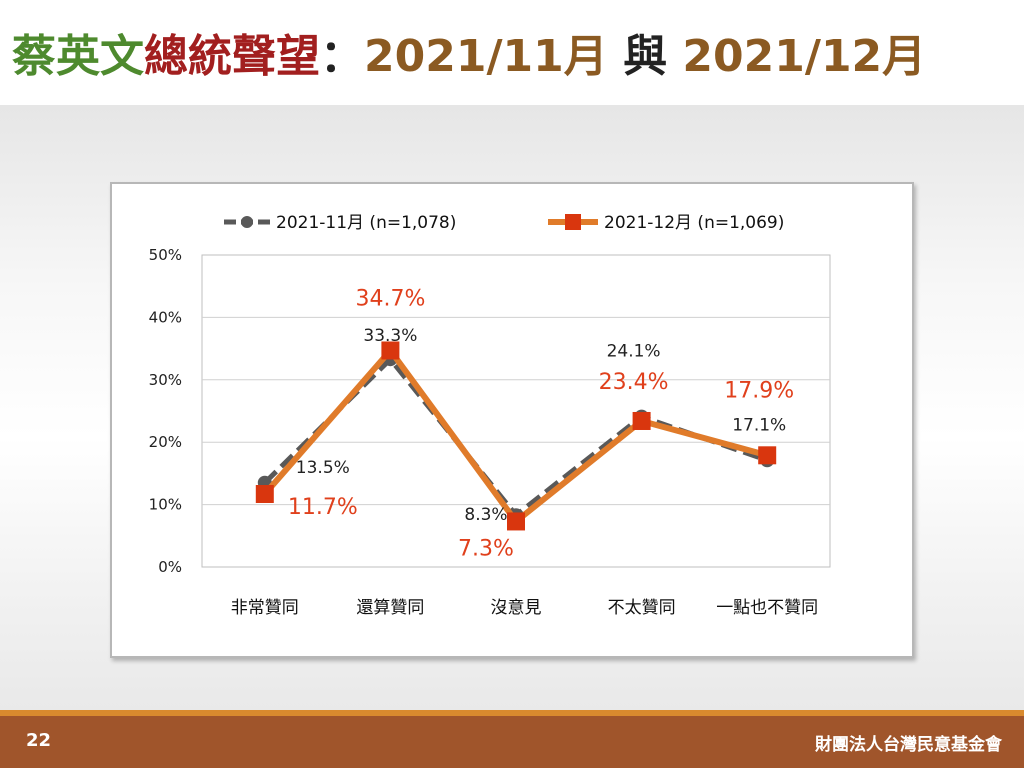  Describe the element at coordinates (642, 608) in the screenshot. I see `x-category-label: 不太贊同` at that location.